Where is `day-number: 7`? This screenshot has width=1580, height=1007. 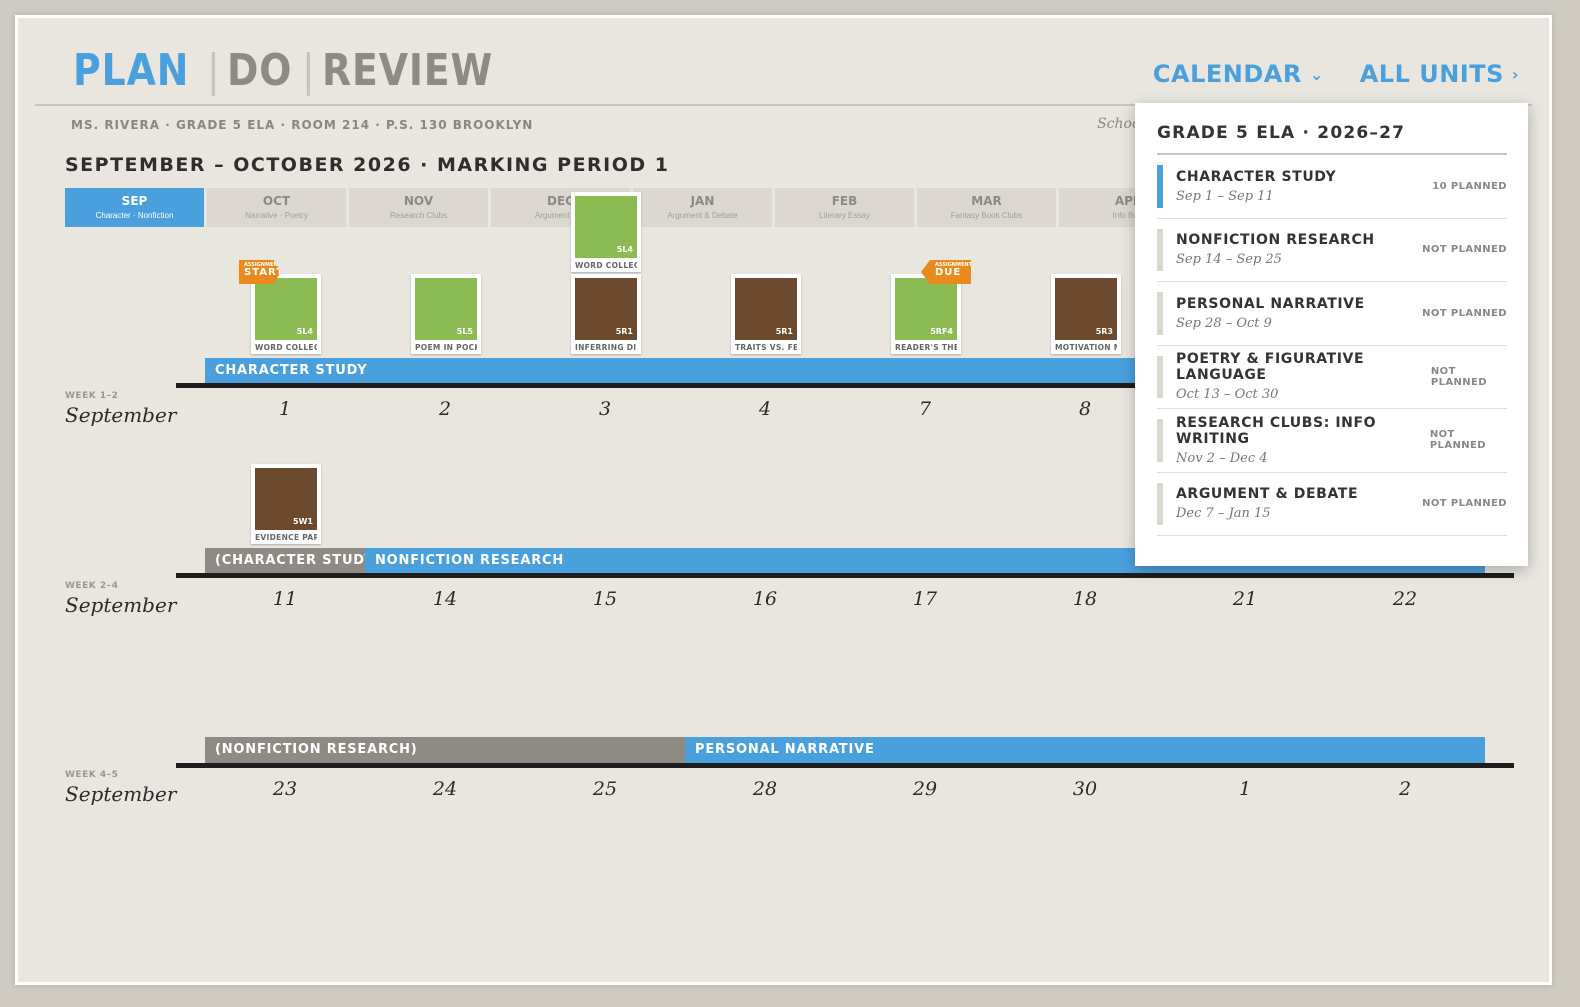
day-number: 7 is located at coordinates (925, 409).